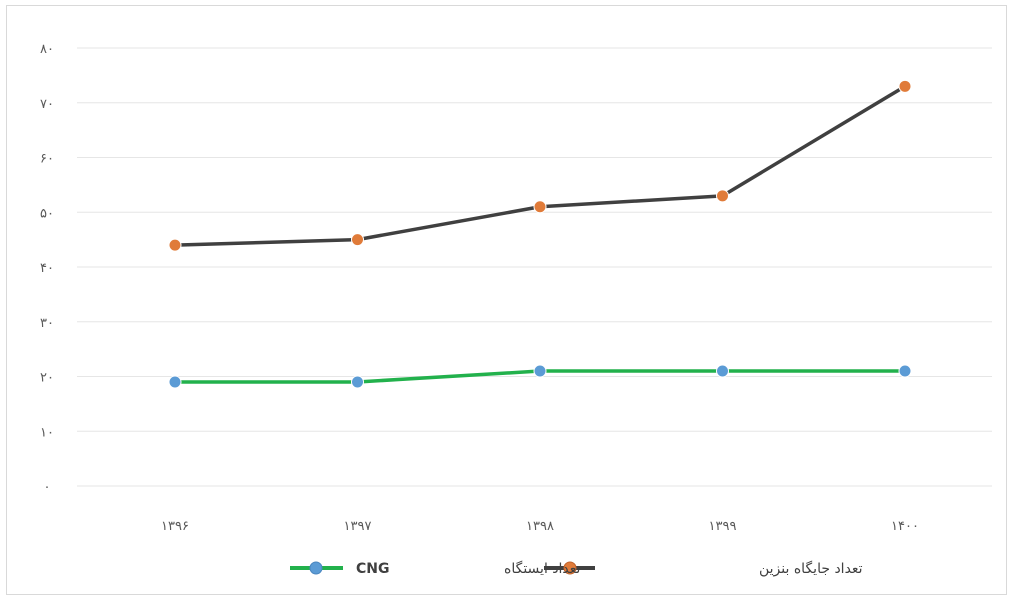  Describe the element at coordinates (47, 159) in the screenshot. I see `y-tick-label: ۶۰` at that location.